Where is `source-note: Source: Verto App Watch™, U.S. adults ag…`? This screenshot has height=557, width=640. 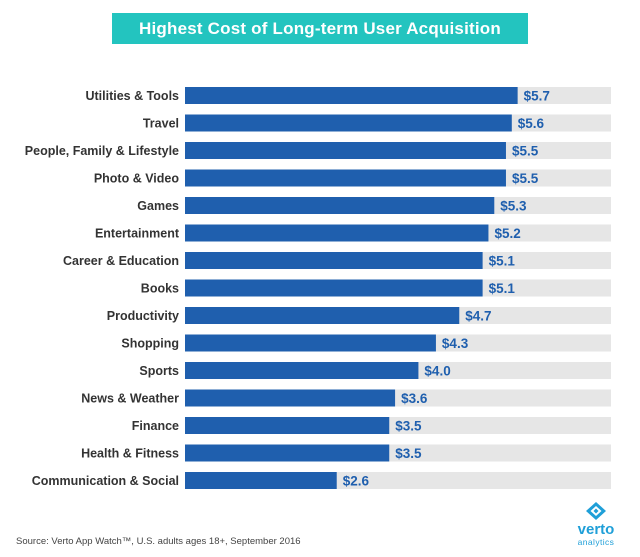
source-note: Source: Verto App Watch™, U.S. adults ag… is located at coordinates (158, 541).